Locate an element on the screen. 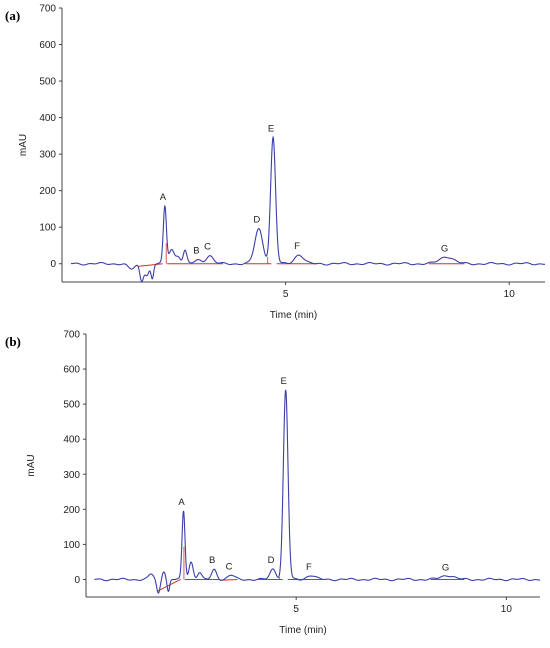 This screenshot has height=648, width=550. panel-label-b: (b) is located at coordinates (13, 341).